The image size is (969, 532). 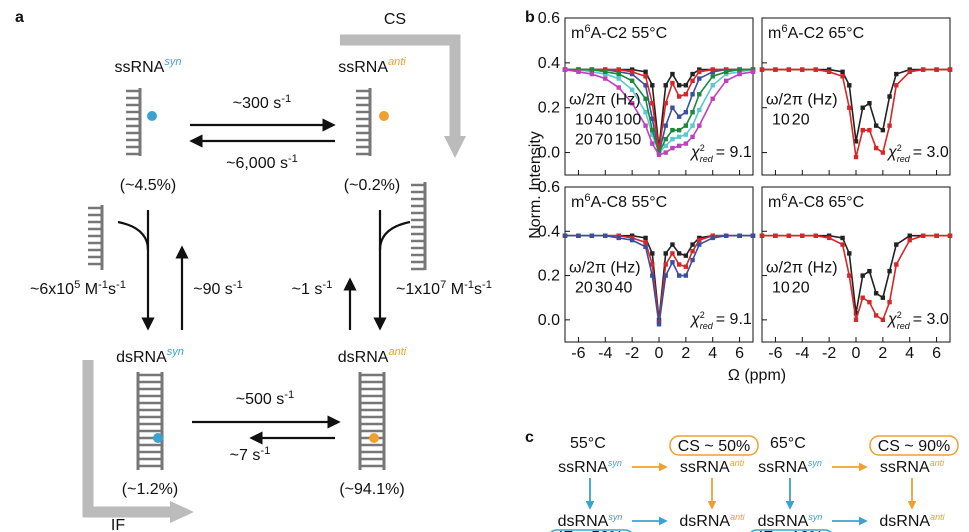 What do you see at coordinates (702, 315) in the screenshot?
I see `chi-sup: 2` at bounding box center [702, 315].